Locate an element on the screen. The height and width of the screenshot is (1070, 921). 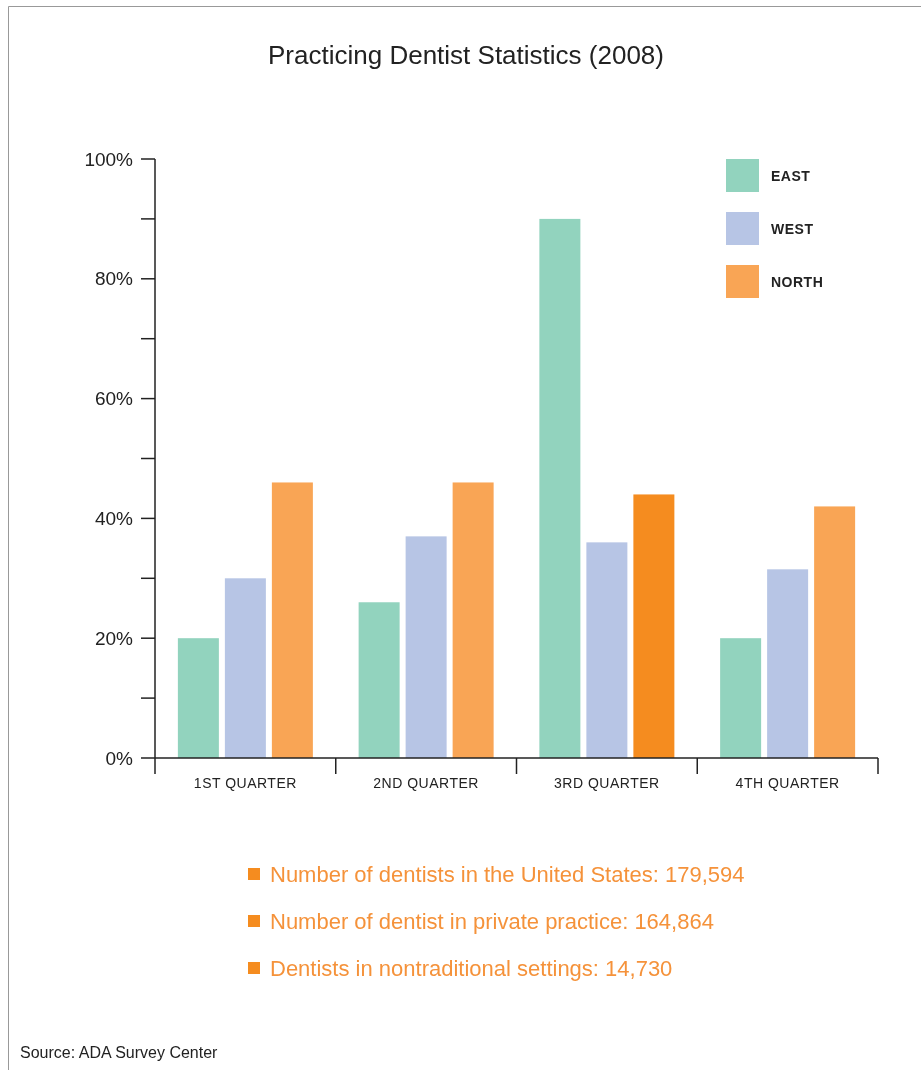
text: Dentists in nontraditional settings: 14,730 is located at coordinates (471, 968).